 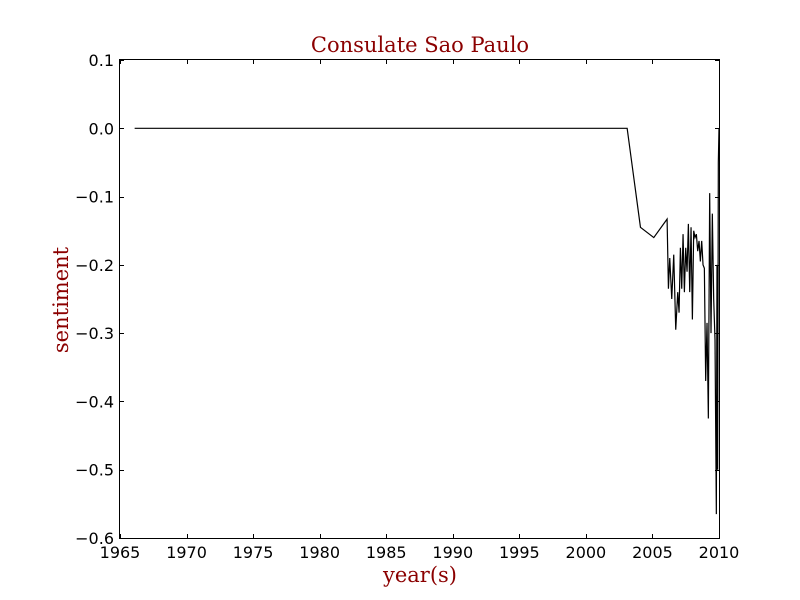 I want to click on y-tick-label: −0.1, so click(x=94, y=197).